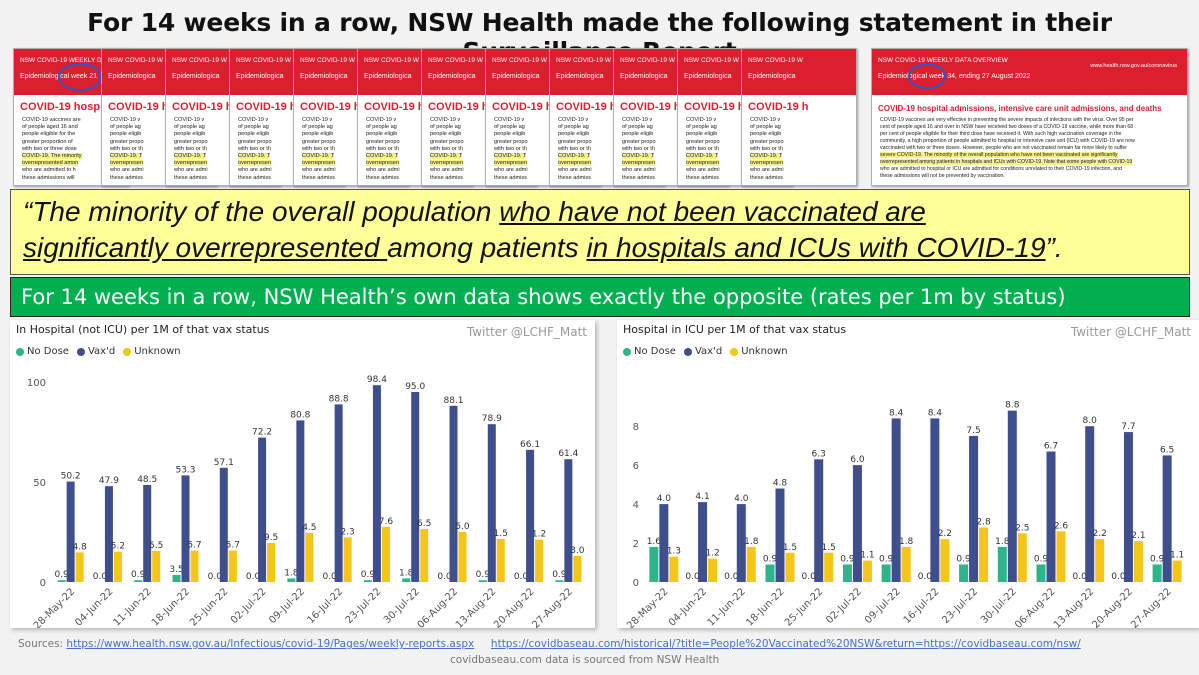 The image size is (1199, 675). Describe the element at coordinates (1051, 447) in the screenshot. I see `data-label: 6.7` at that location.